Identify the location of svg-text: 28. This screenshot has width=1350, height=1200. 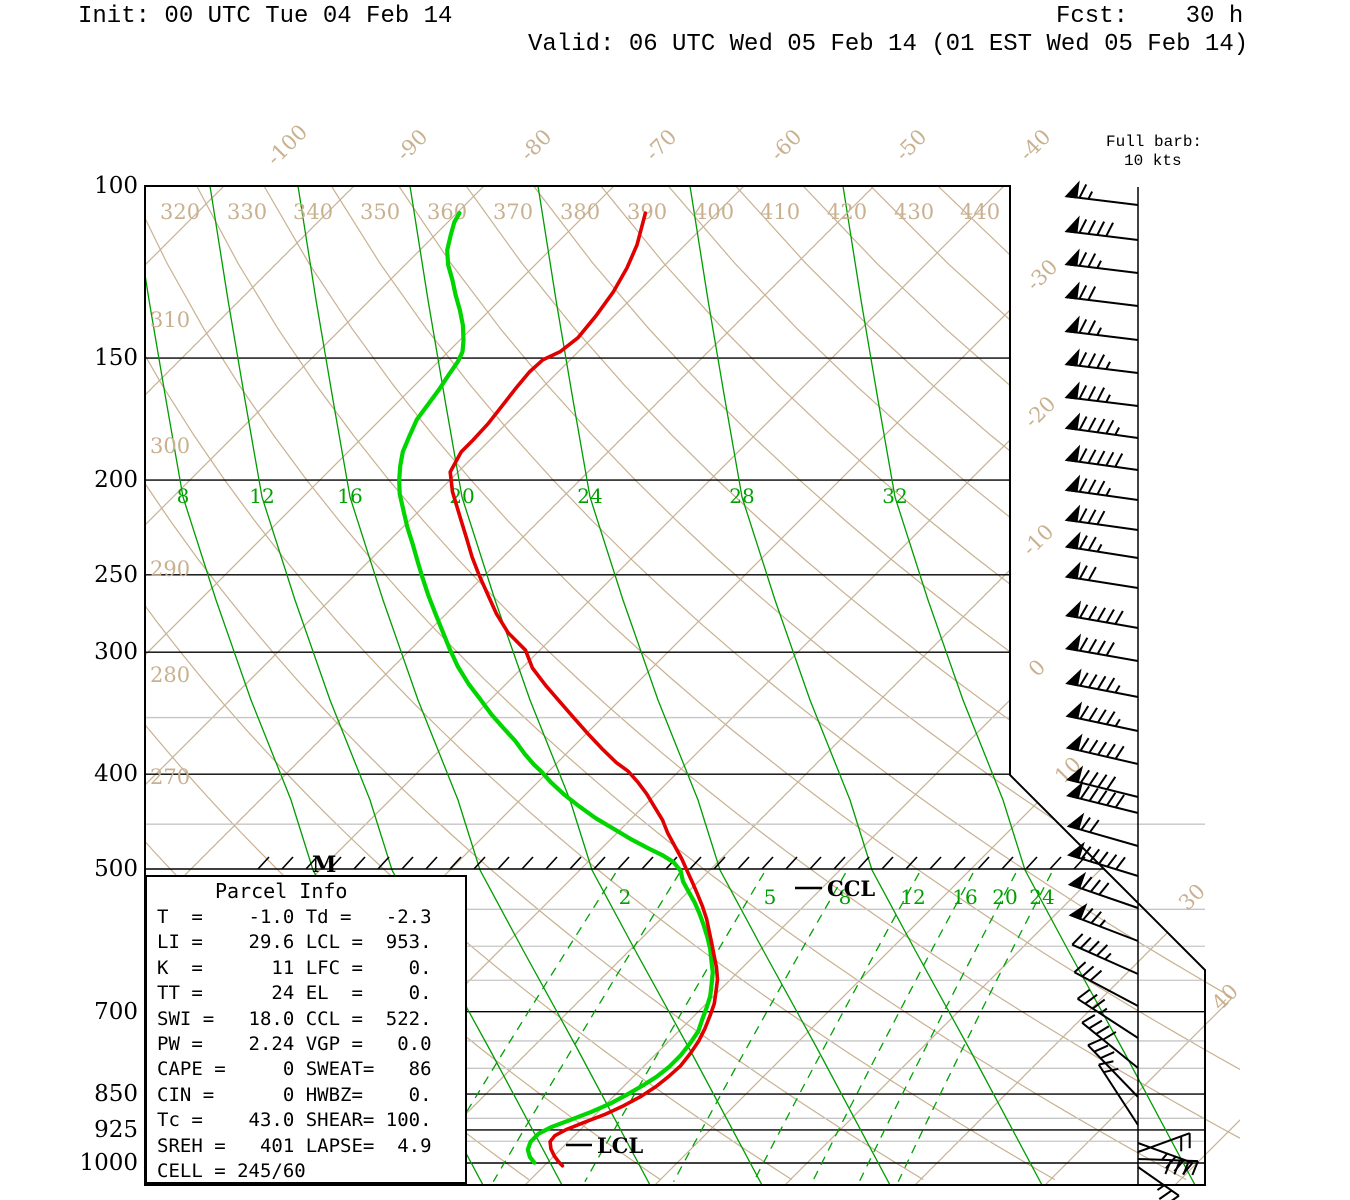
(741, 496).